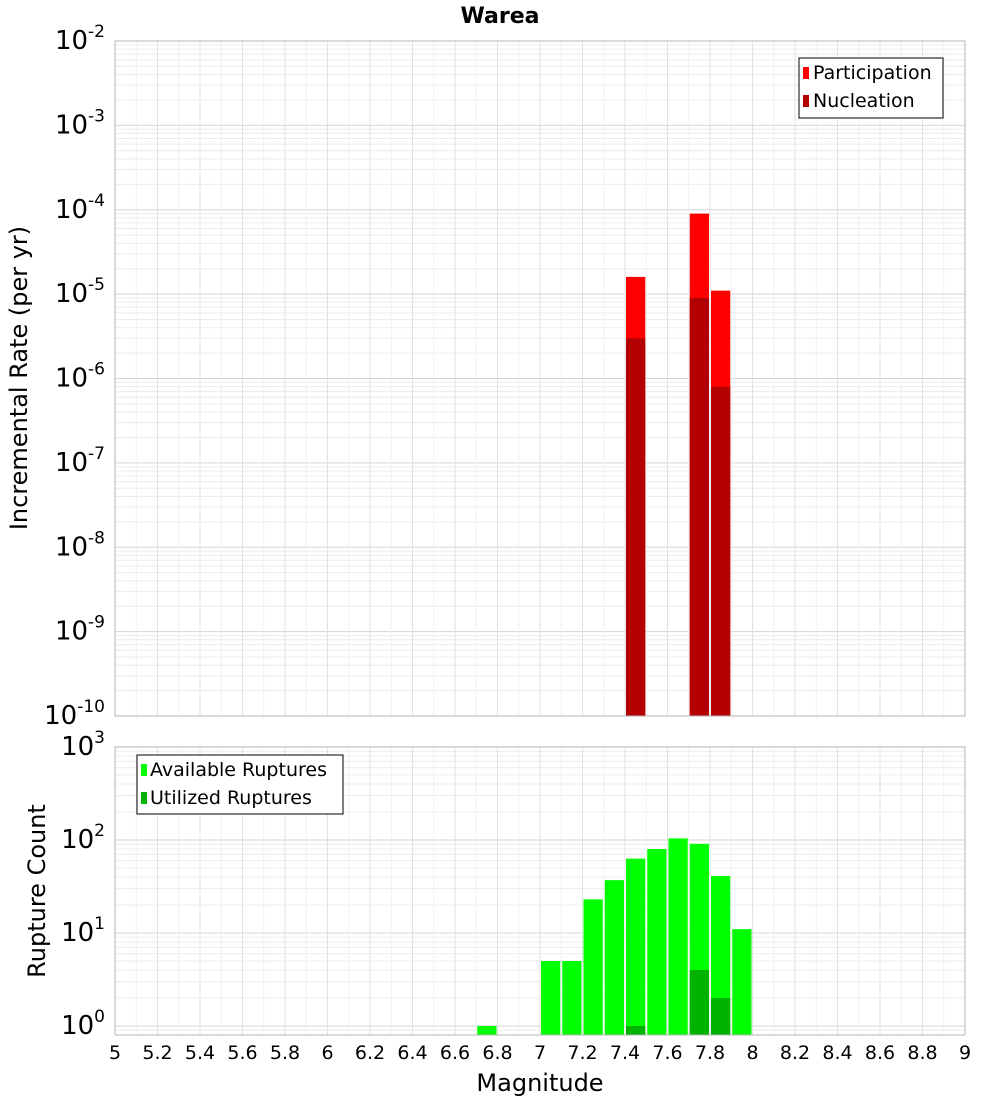 The height and width of the screenshot is (1100, 1000). I want to click on x-tick-label: 5, so click(115, 1053).